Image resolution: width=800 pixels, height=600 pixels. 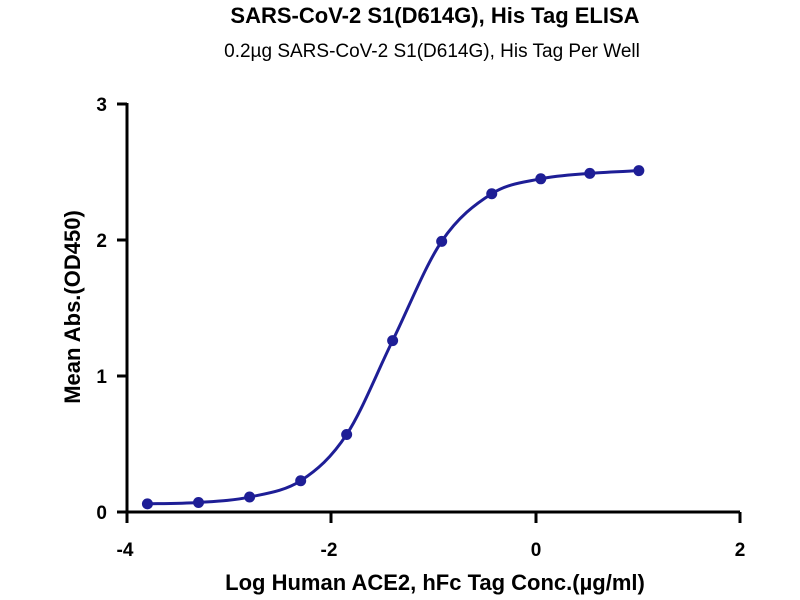 What do you see at coordinates (101, 105) in the screenshot?
I see `y-tick-label: 3` at bounding box center [101, 105].